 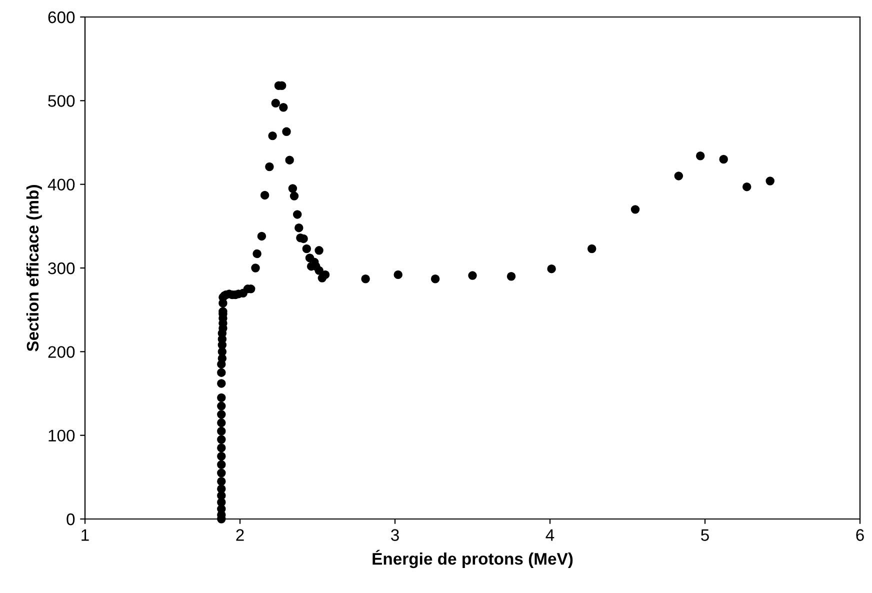 I want to click on y-tick-label: 600, so click(x=61, y=17).